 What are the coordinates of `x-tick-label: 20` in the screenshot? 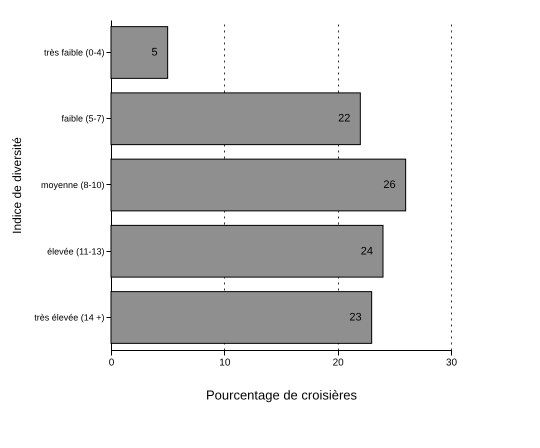 It's located at (338, 363).